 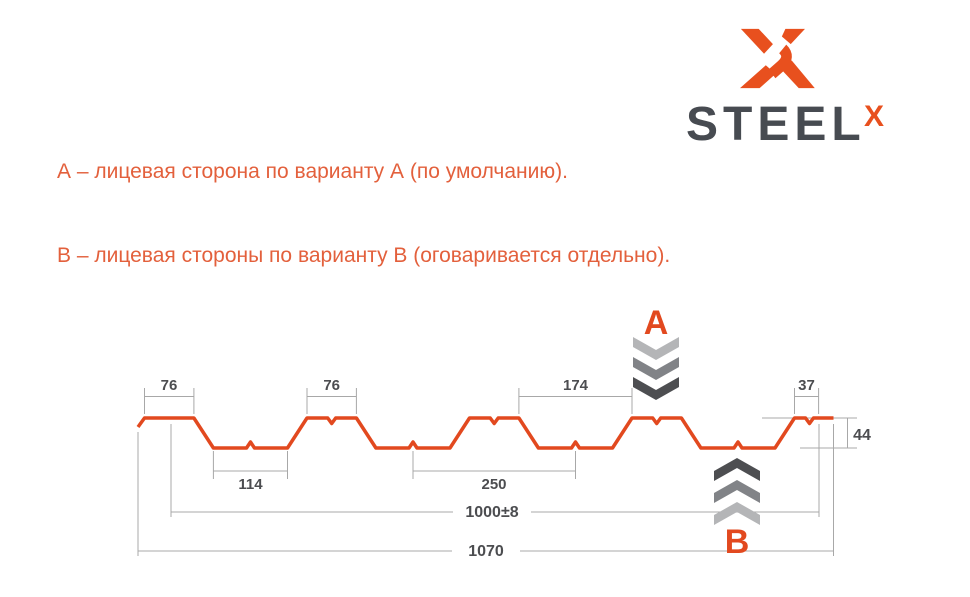 I want to click on dim-pitch: 250, so click(x=493, y=484).